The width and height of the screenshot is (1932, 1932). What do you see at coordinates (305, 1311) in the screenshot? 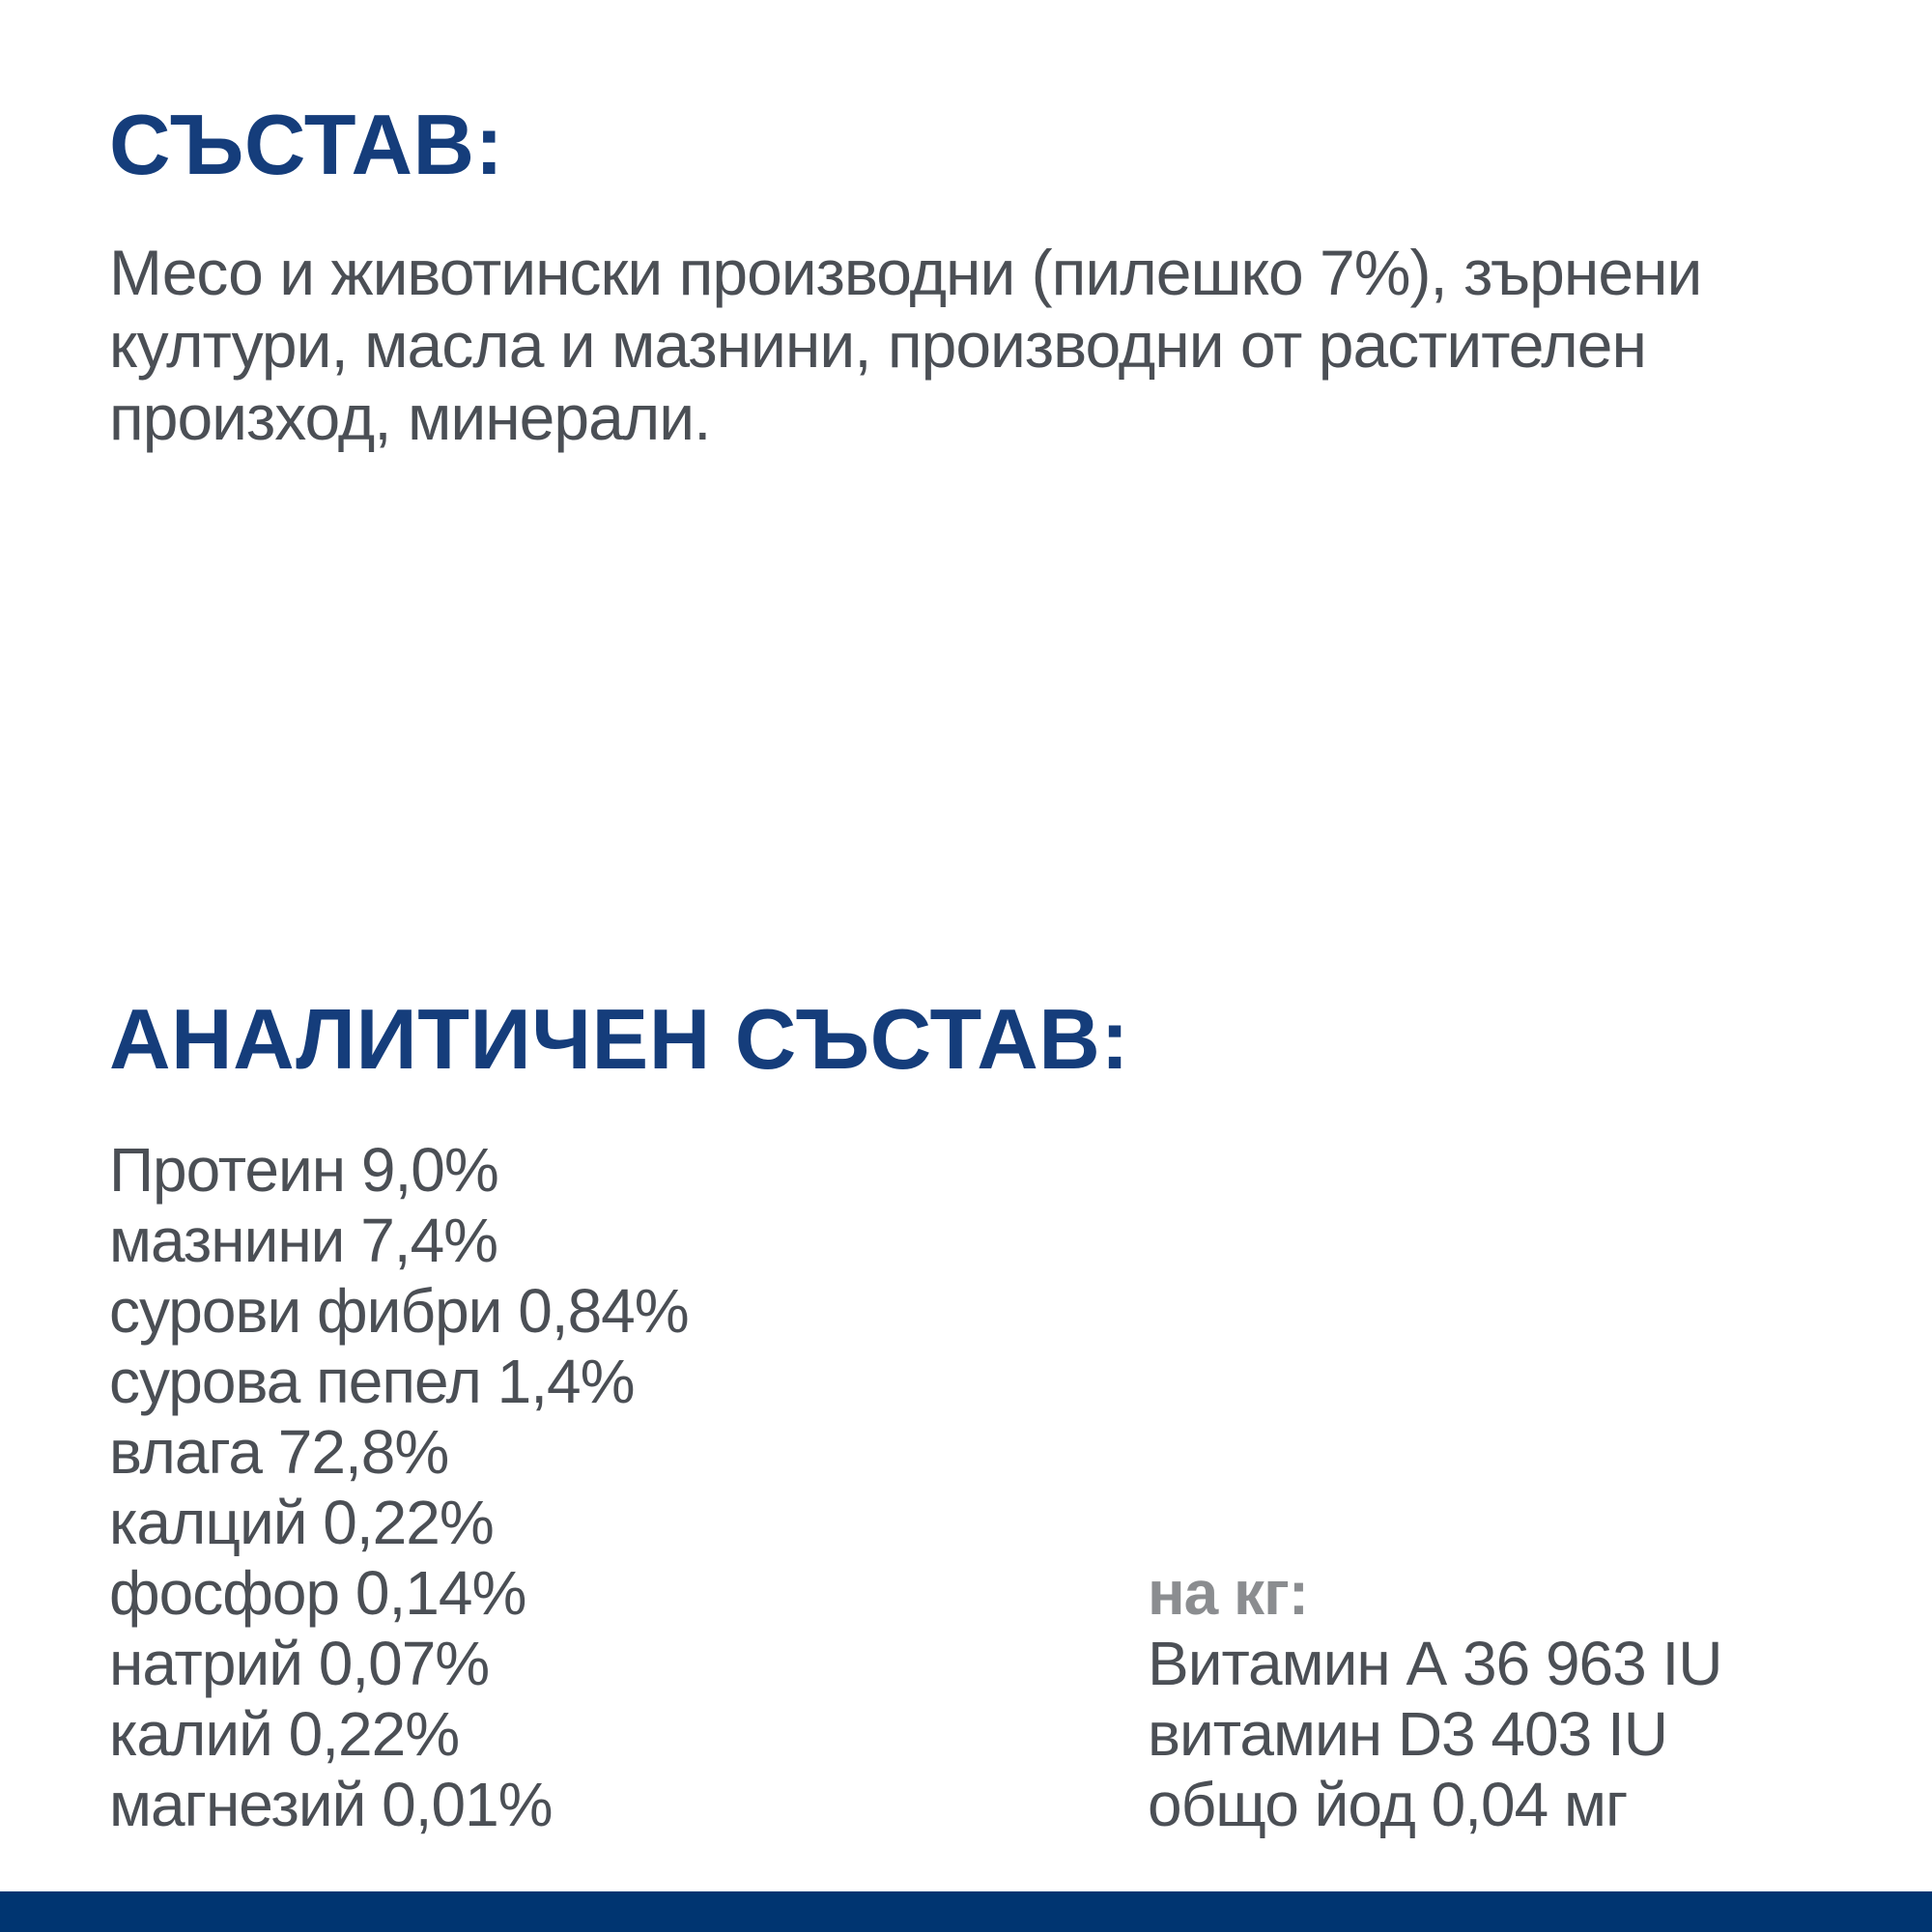
I see `nutrient-label: сурови фибри` at bounding box center [305, 1311].